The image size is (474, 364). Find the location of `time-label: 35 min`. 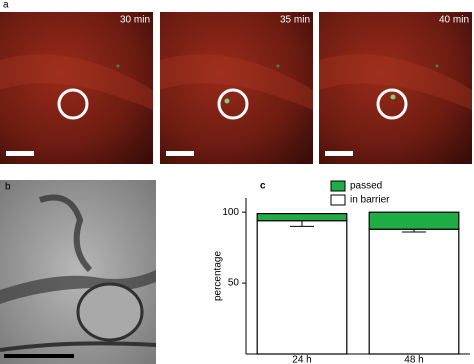

time-label: 35 min is located at coordinates (295, 20).